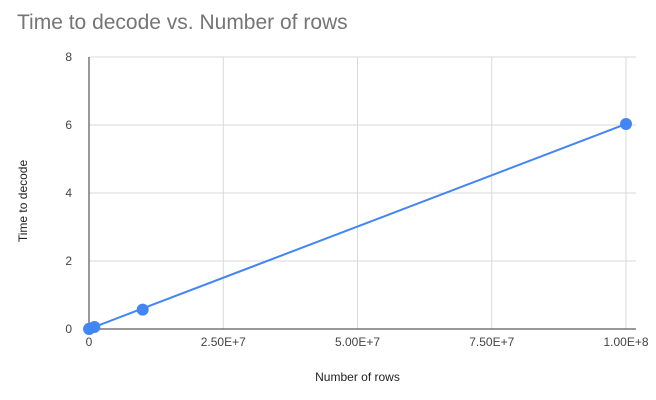  Describe the element at coordinates (23, 201) in the screenshot. I see `y-axis-label: Time to decode` at that location.